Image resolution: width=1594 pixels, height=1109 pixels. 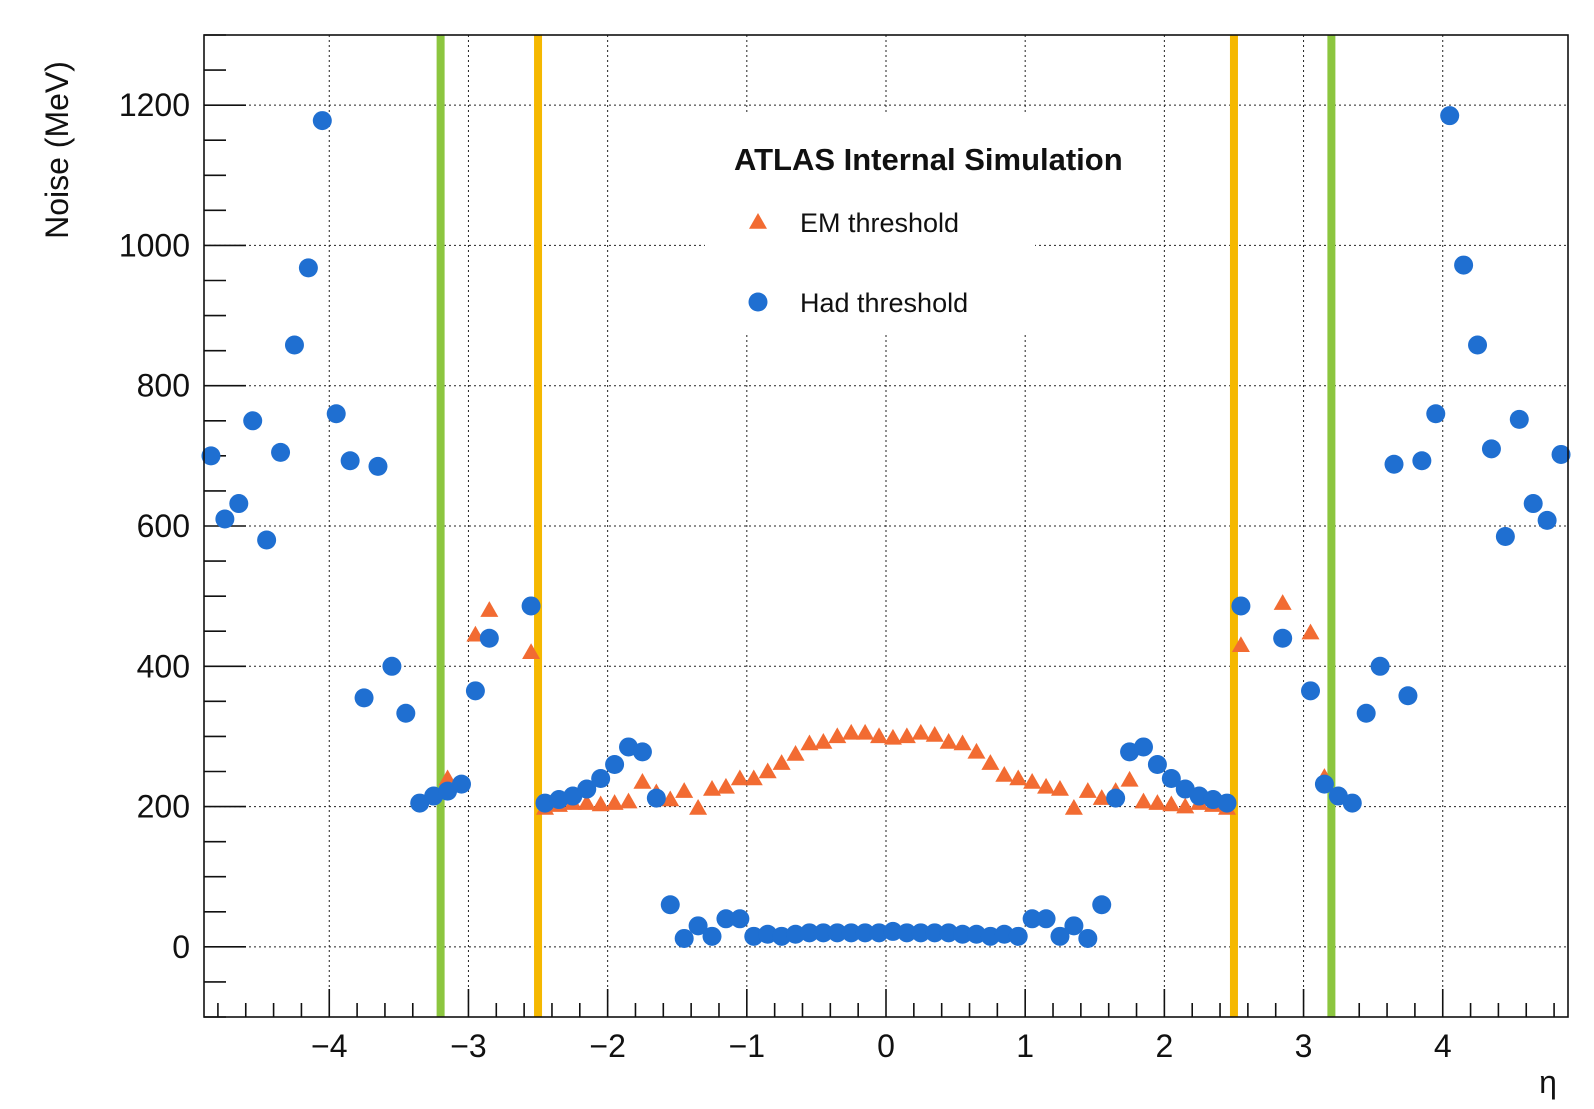 What do you see at coordinates (747, 1046) in the screenshot?
I see `x-tick-label: −1` at bounding box center [747, 1046].